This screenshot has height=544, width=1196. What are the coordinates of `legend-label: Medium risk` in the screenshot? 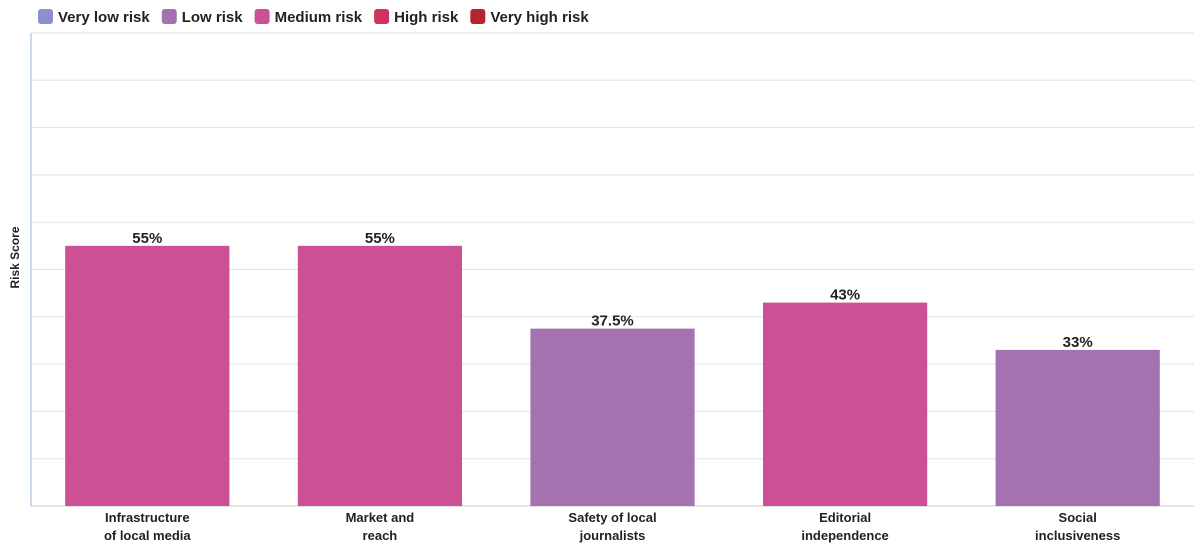 It's located at (319, 17).